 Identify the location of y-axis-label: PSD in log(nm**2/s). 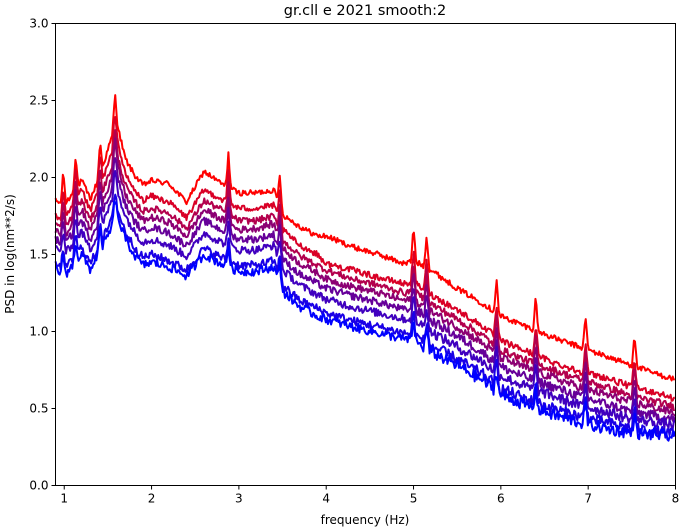
(10, 254).